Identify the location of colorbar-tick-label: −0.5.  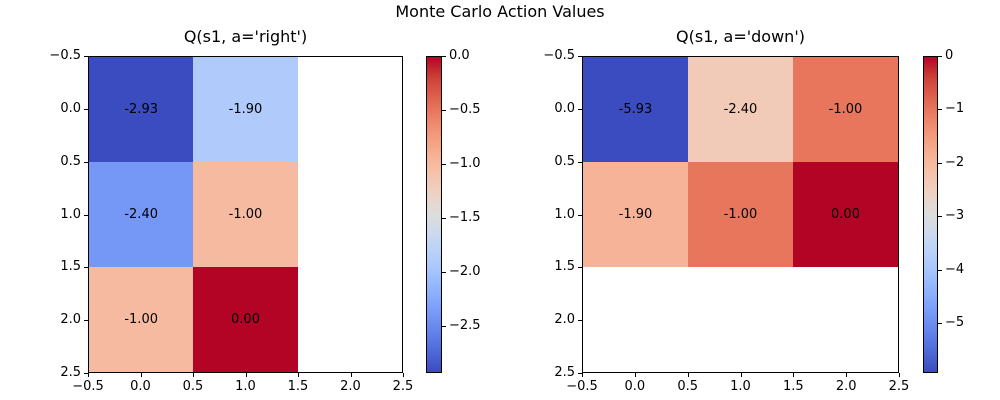
(465, 110).